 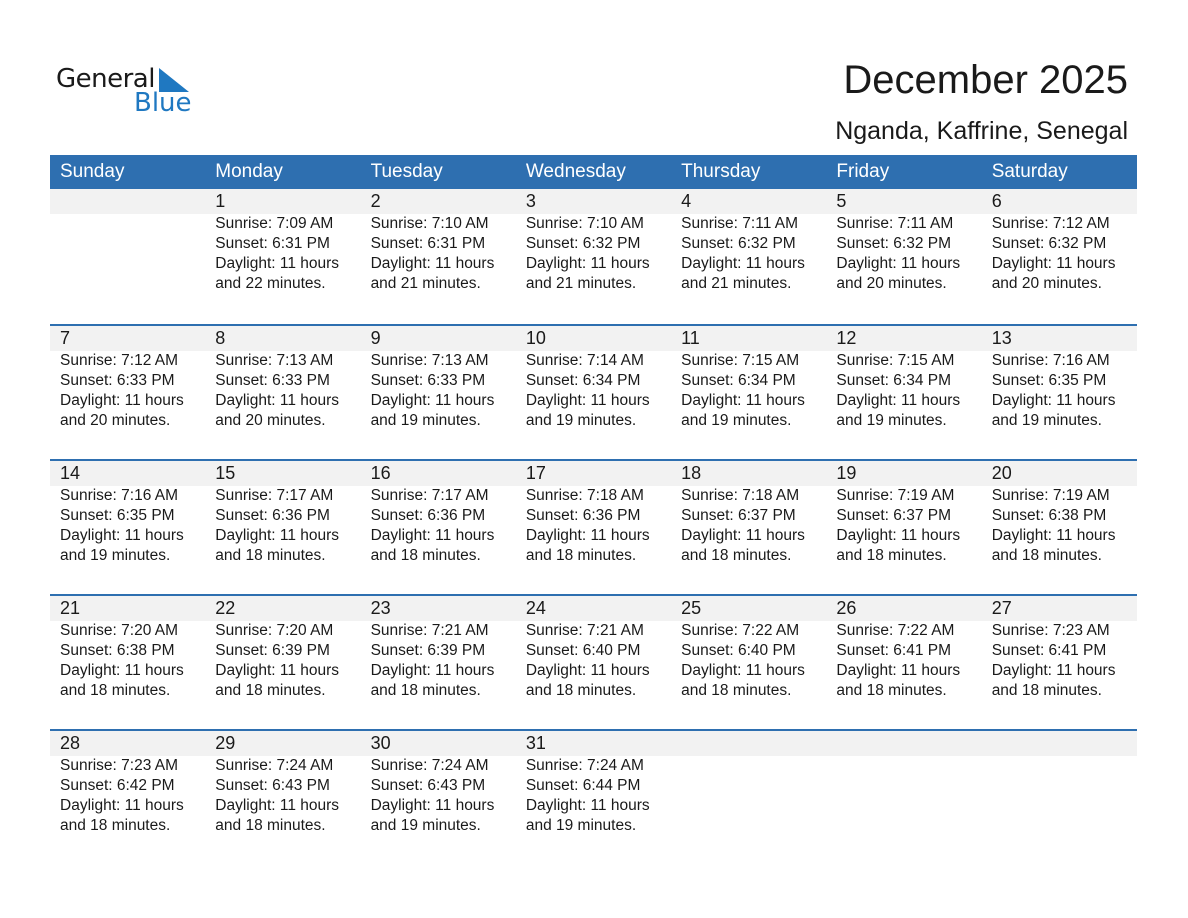 What do you see at coordinates (428, 243) in the screenshot?
I see `sunset-text: Sunset: 6:31 PM` at bounding box center [428, 243].